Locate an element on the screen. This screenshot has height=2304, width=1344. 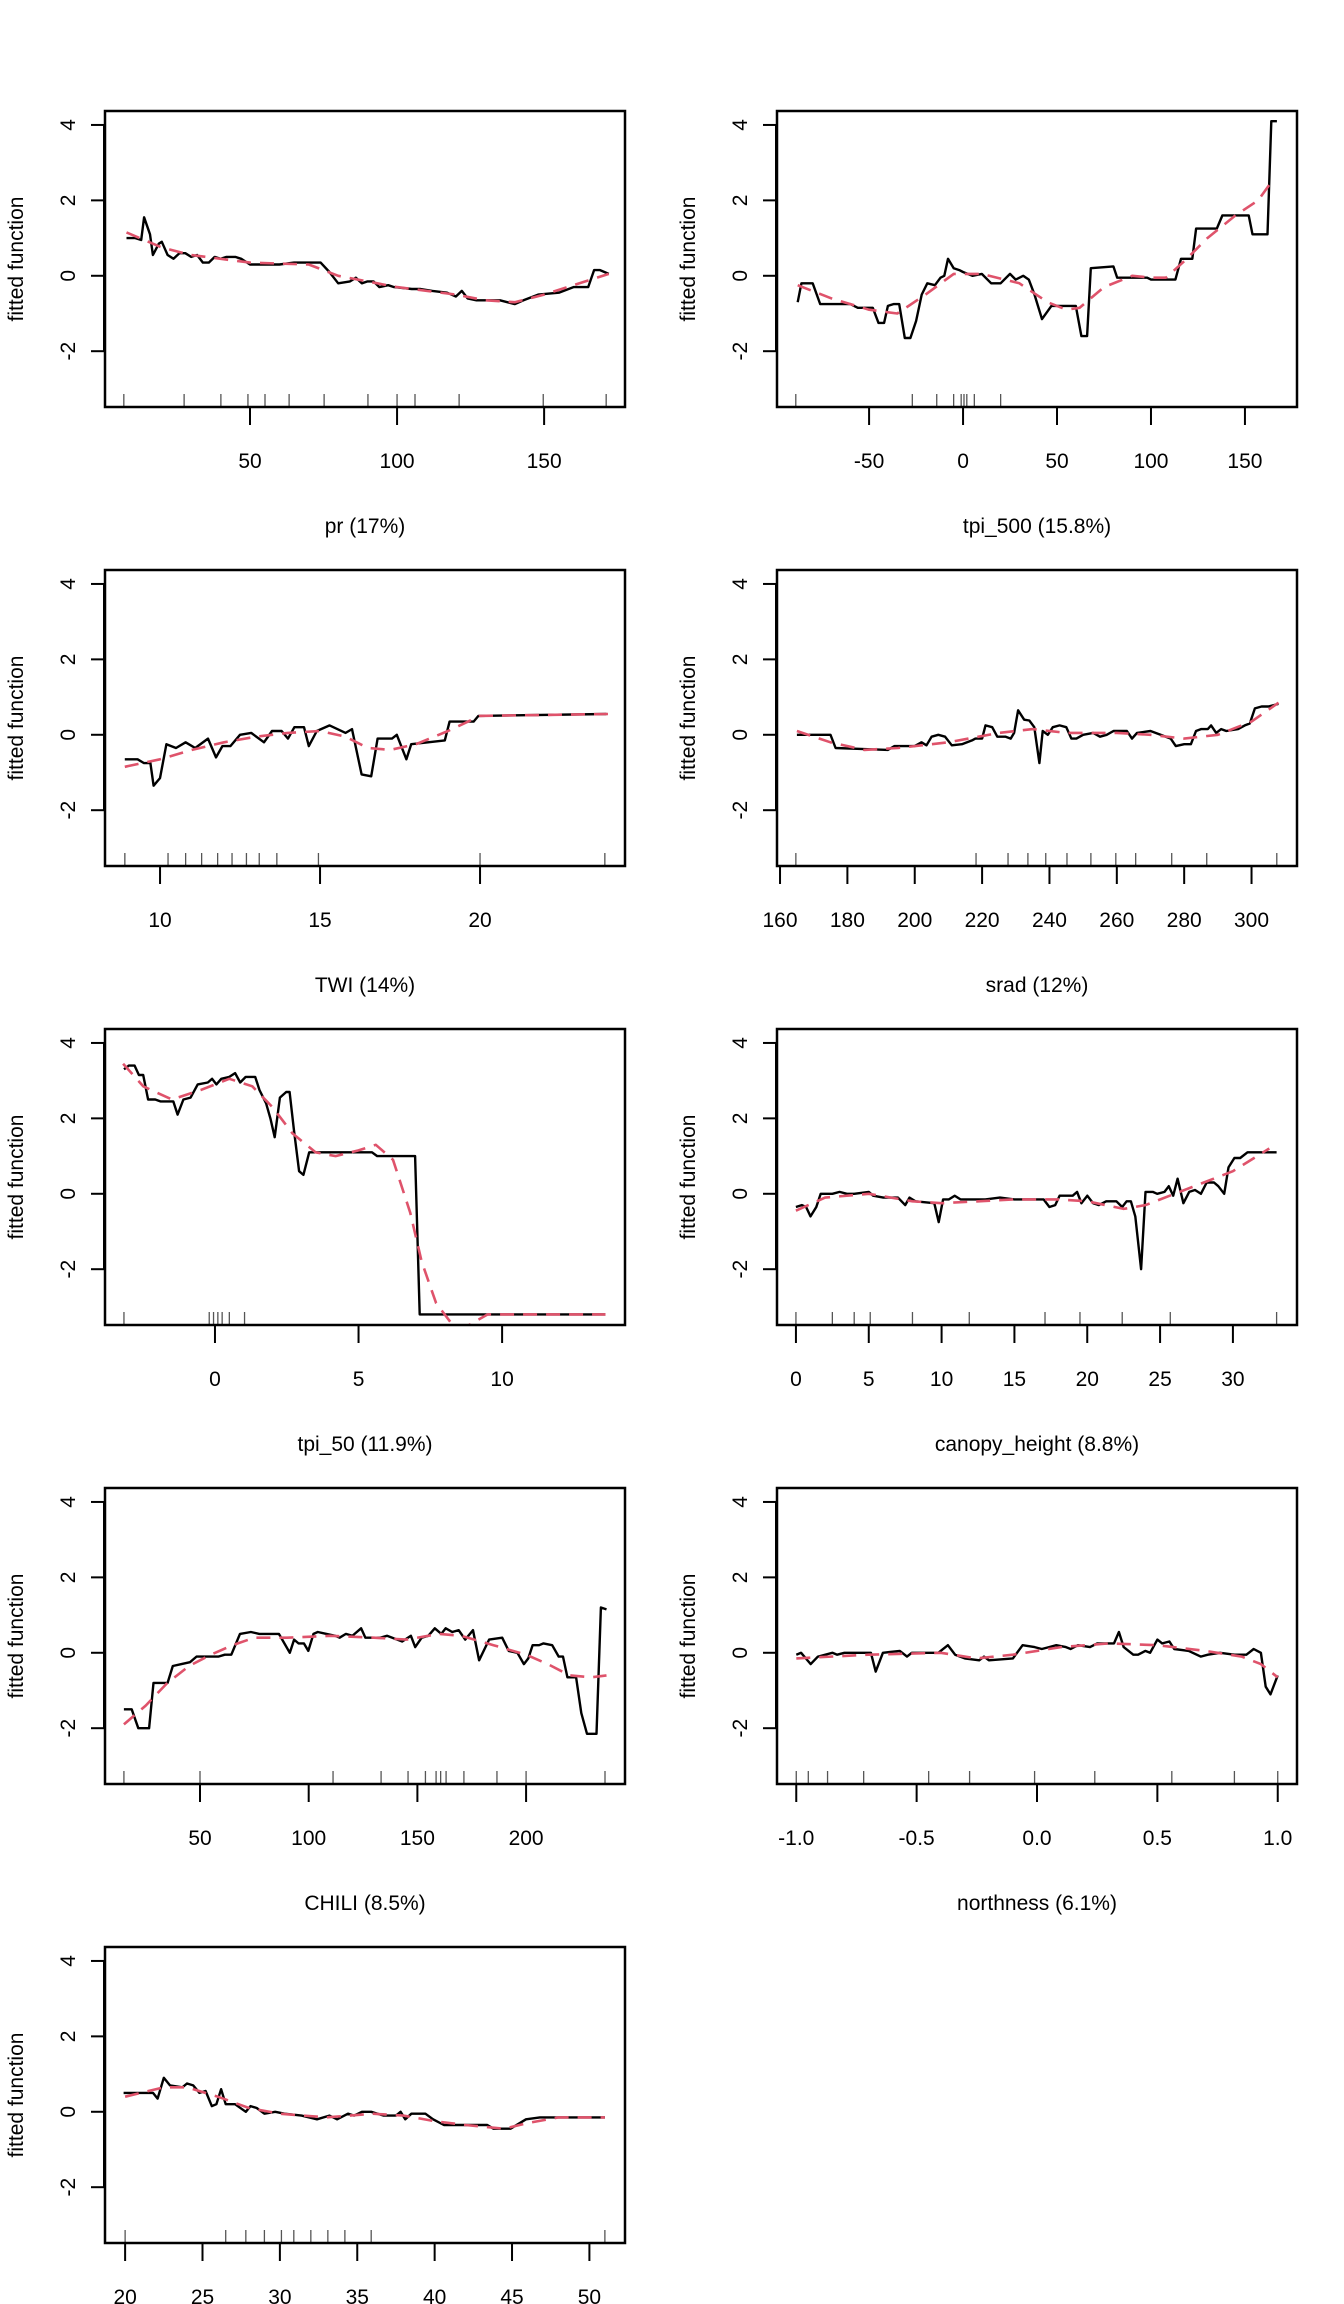
x-tick-label: 300 is located at coordinates (1251, 920).